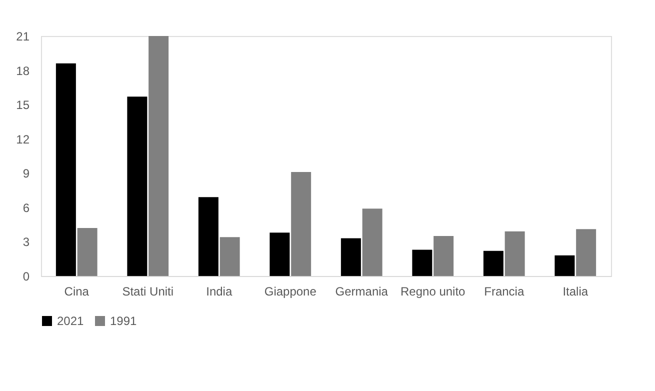  What do you see at coordinates (23, 37) in the screenshot?
I see `y-tick-label: 21` at bounding box center [23, 37].